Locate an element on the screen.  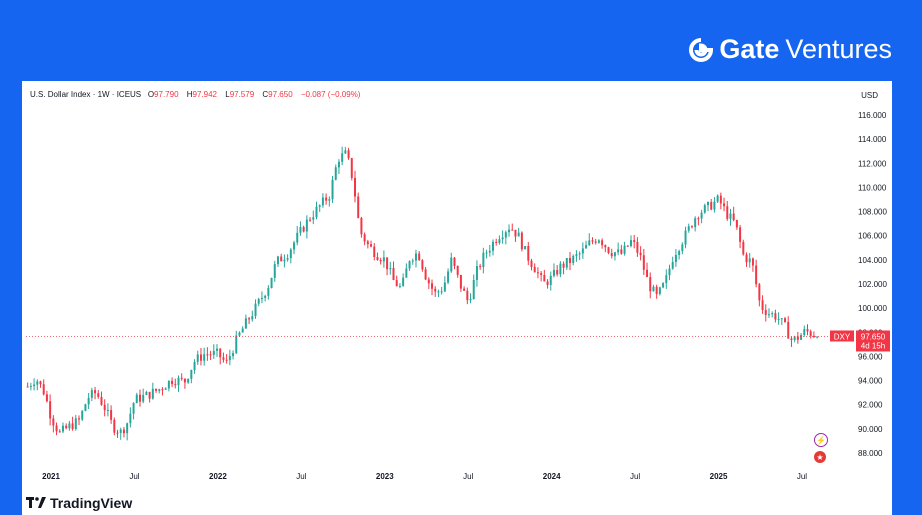
currency-label: USD is located at coordinates (869, 95).